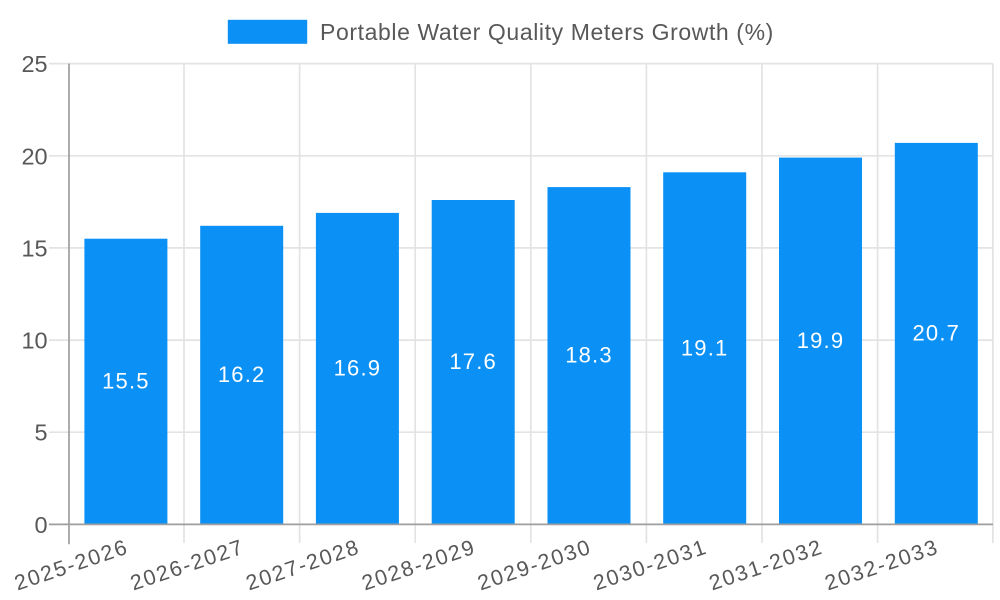 This screenshot has height=600, width=1000. I want to click on svg-text: 2026-2027, so click(187, 565).